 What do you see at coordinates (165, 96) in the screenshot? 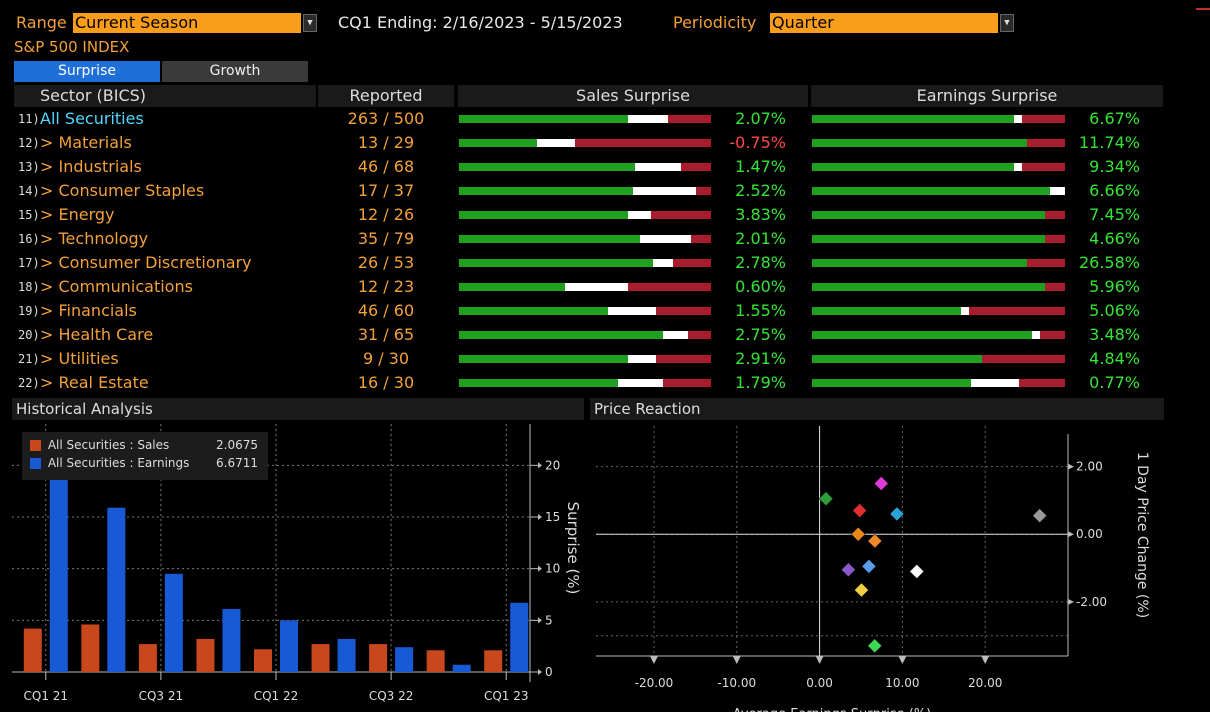
I see `header-sector: Sector (BICS)` at bounding box center [165, 96].